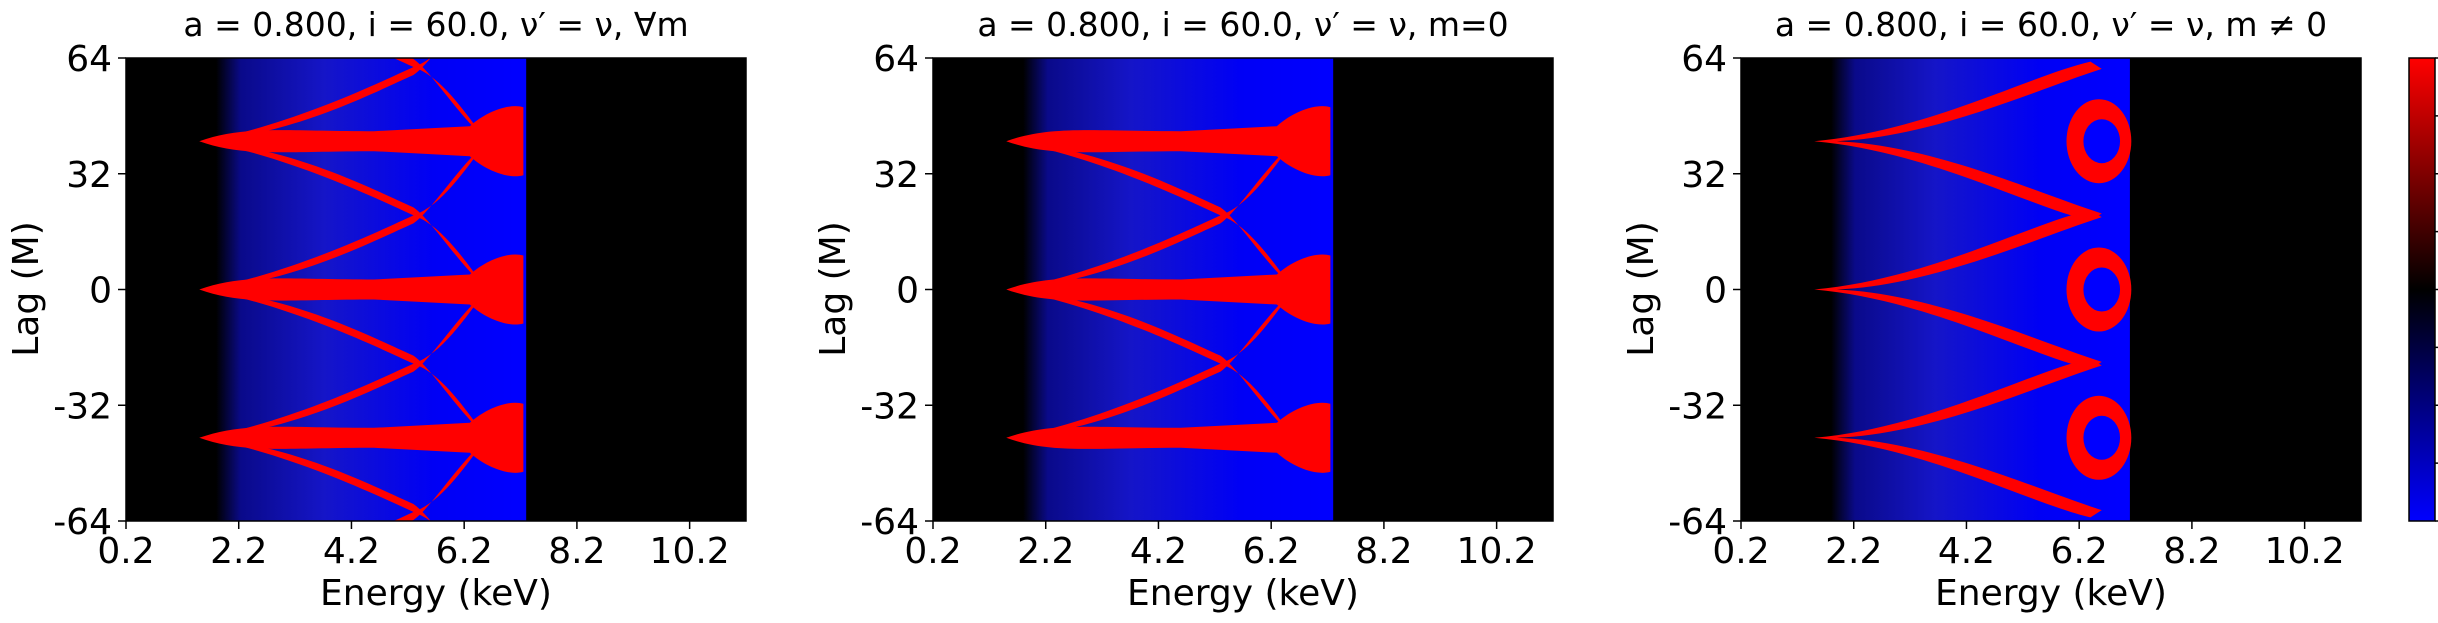 The height and width of the screenshot is (623, 2438). I want to click on colorbar-gradient, so click(2422, 289).